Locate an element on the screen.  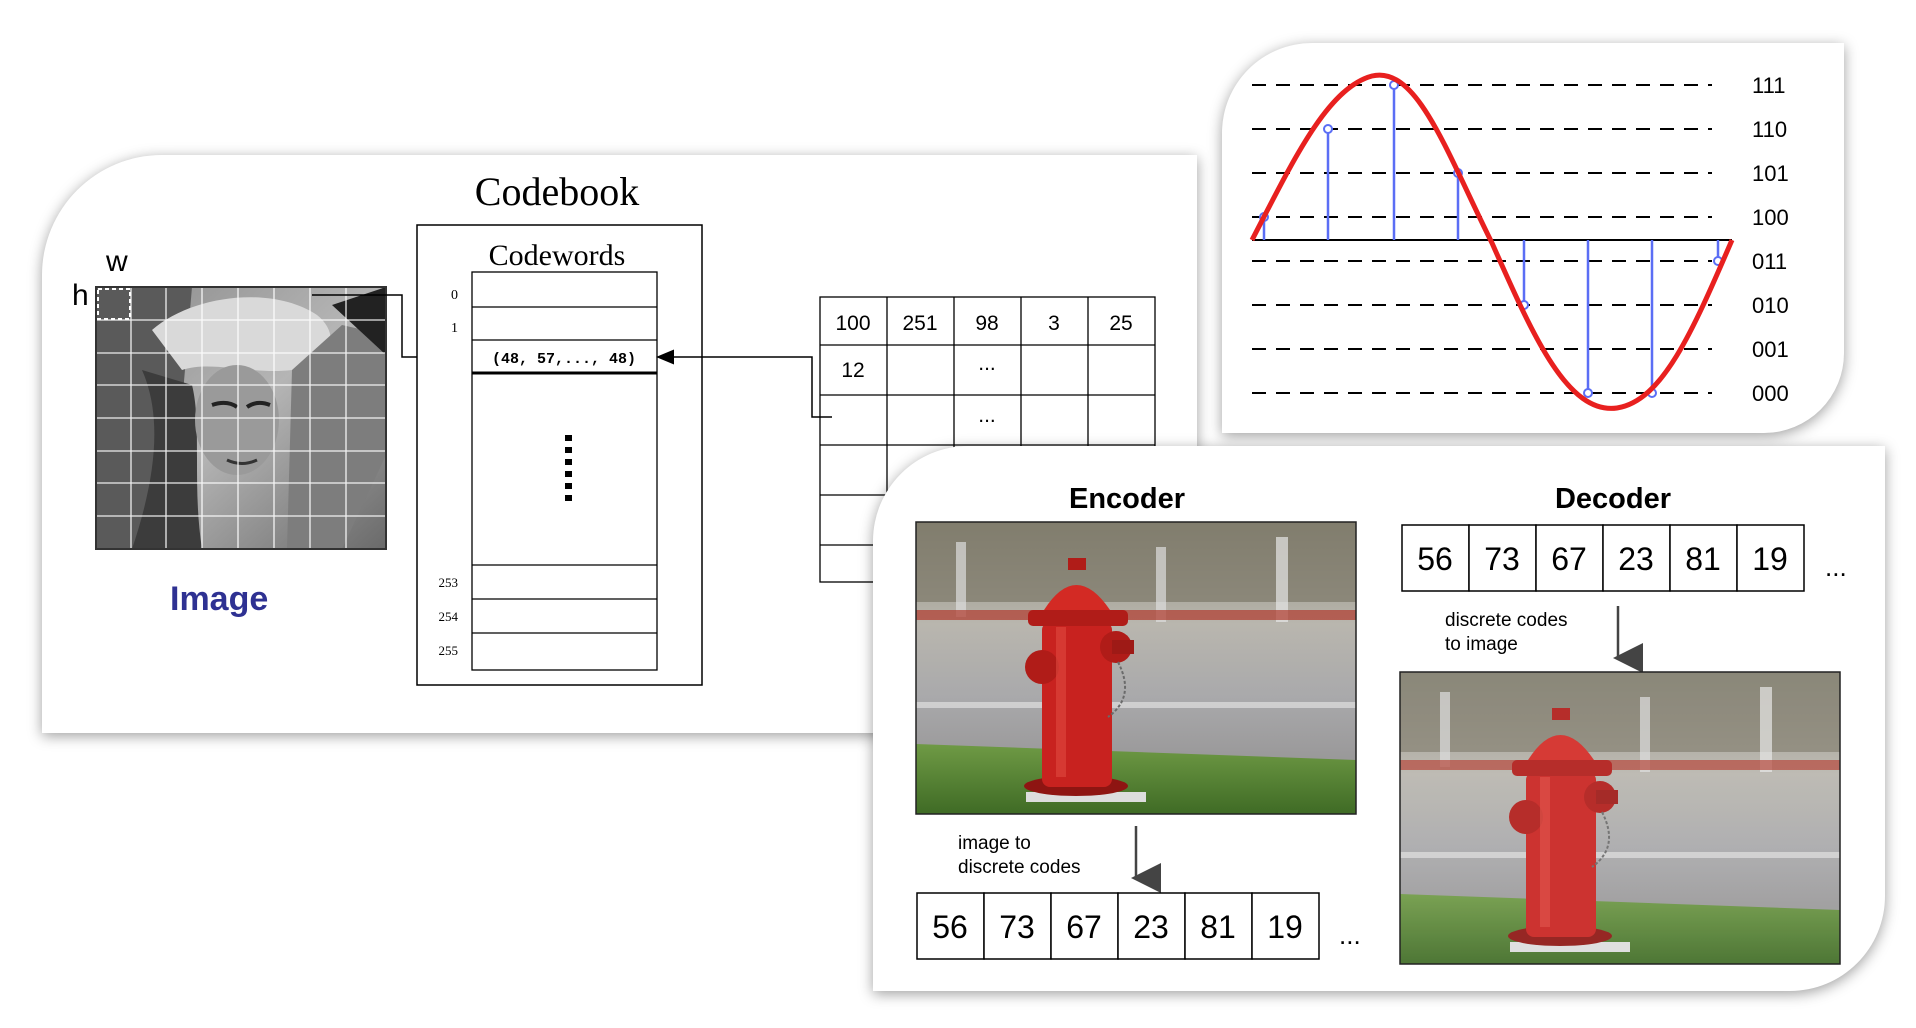
lena-image is located at coordinates (241, 418).